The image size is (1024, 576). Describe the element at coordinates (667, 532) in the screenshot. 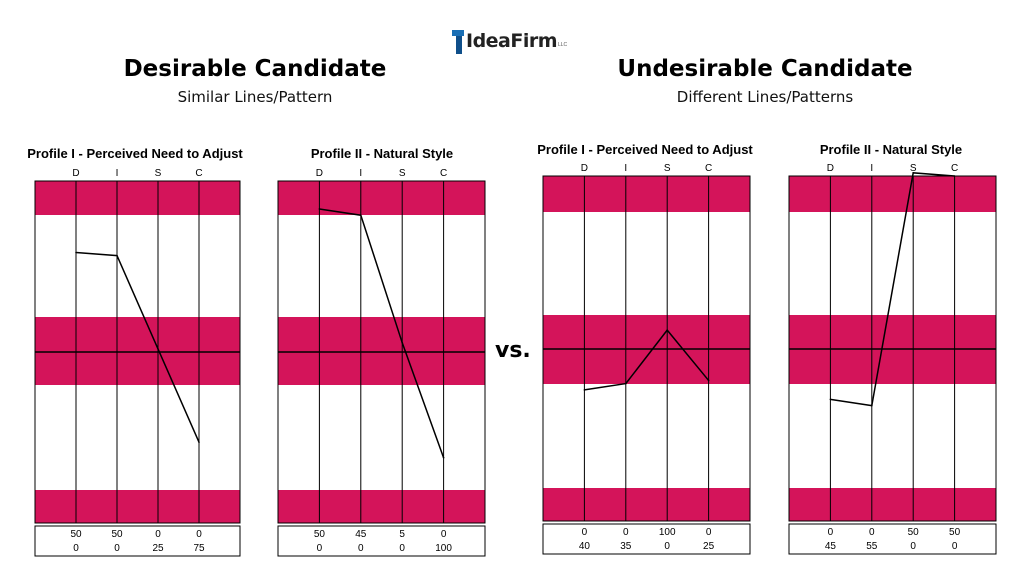

I see `chart-3-table-row1-cell: 100` at that location.